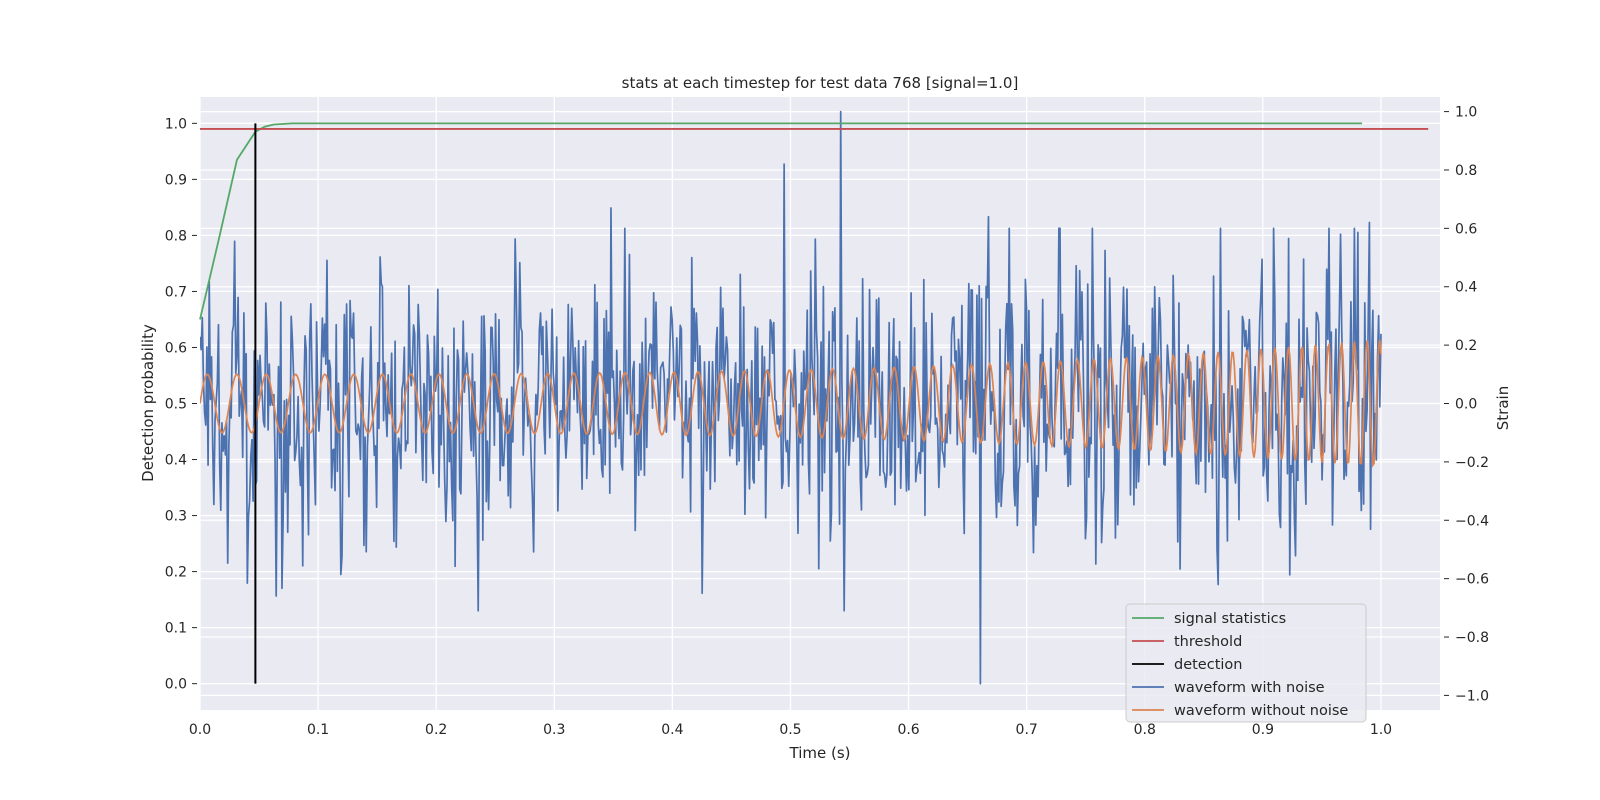 Image resolution: width=1600 pixels, height=800 pixels. What do you see at coordinates (176, 405) in the screenshot?
I see `y-tick-label: 0.5` at bounding box center [176, 405].